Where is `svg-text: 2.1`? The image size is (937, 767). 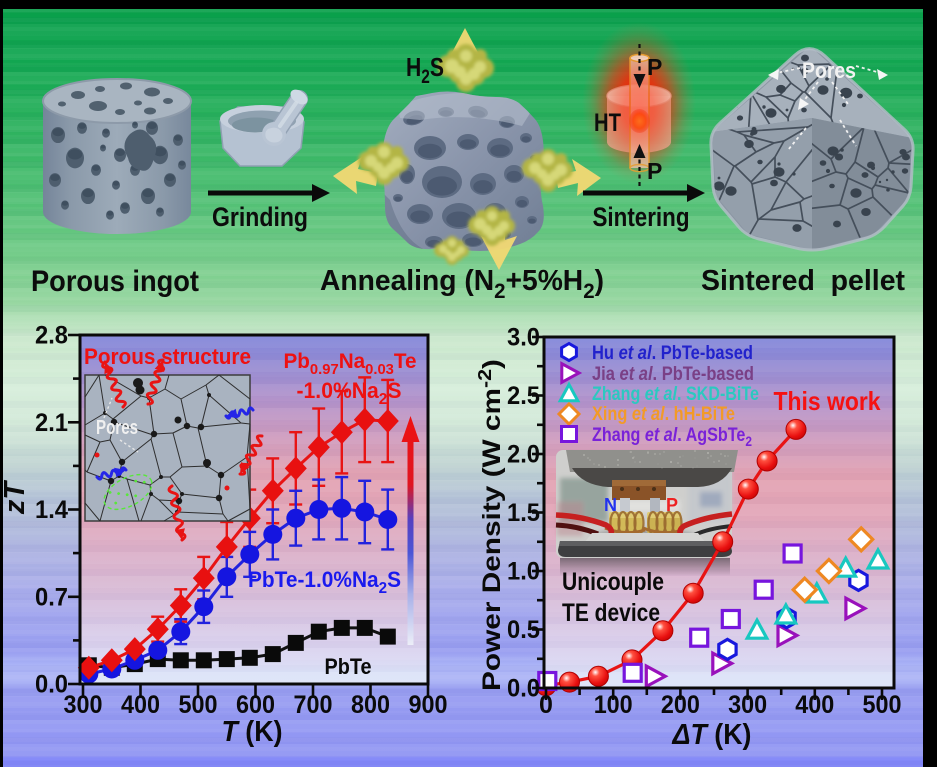 svg-text: 2.1 is located at coordinates (51, 423).